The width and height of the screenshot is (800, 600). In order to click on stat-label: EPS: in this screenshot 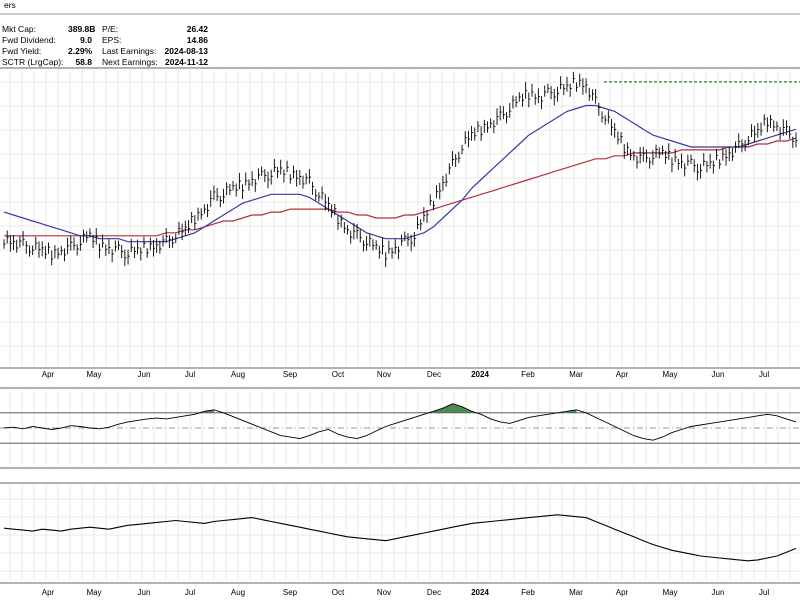, I will do `click(112, 40)`.